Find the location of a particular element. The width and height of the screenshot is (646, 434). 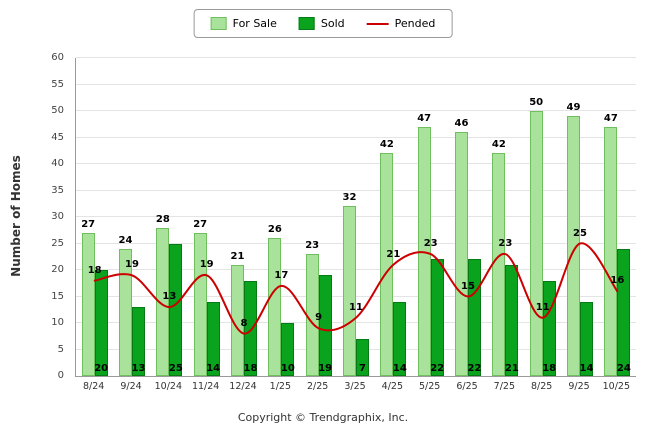

y-tick-label: 0 is located at coordinates (60, 375).